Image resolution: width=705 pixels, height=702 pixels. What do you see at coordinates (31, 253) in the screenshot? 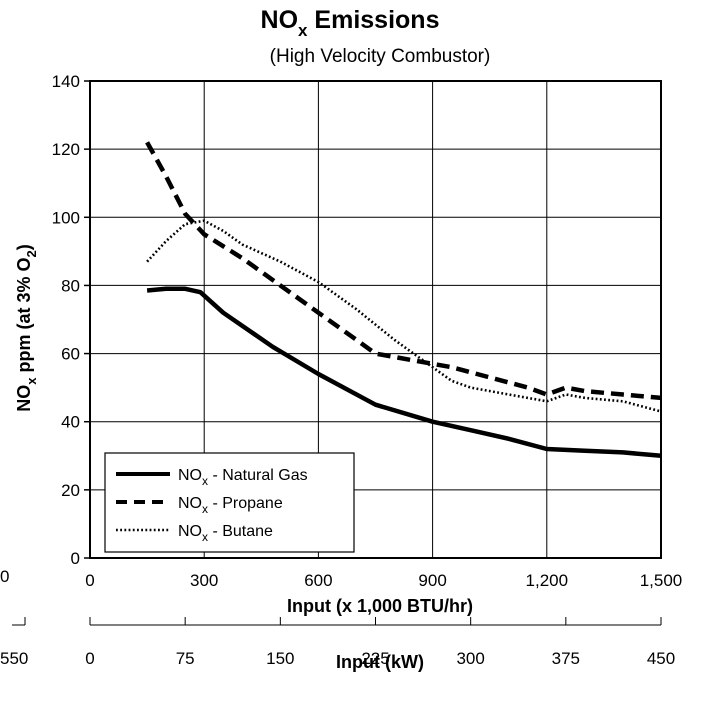
I see `y-axis-label-o2-sub: 2` at bounding box center [31, 253].